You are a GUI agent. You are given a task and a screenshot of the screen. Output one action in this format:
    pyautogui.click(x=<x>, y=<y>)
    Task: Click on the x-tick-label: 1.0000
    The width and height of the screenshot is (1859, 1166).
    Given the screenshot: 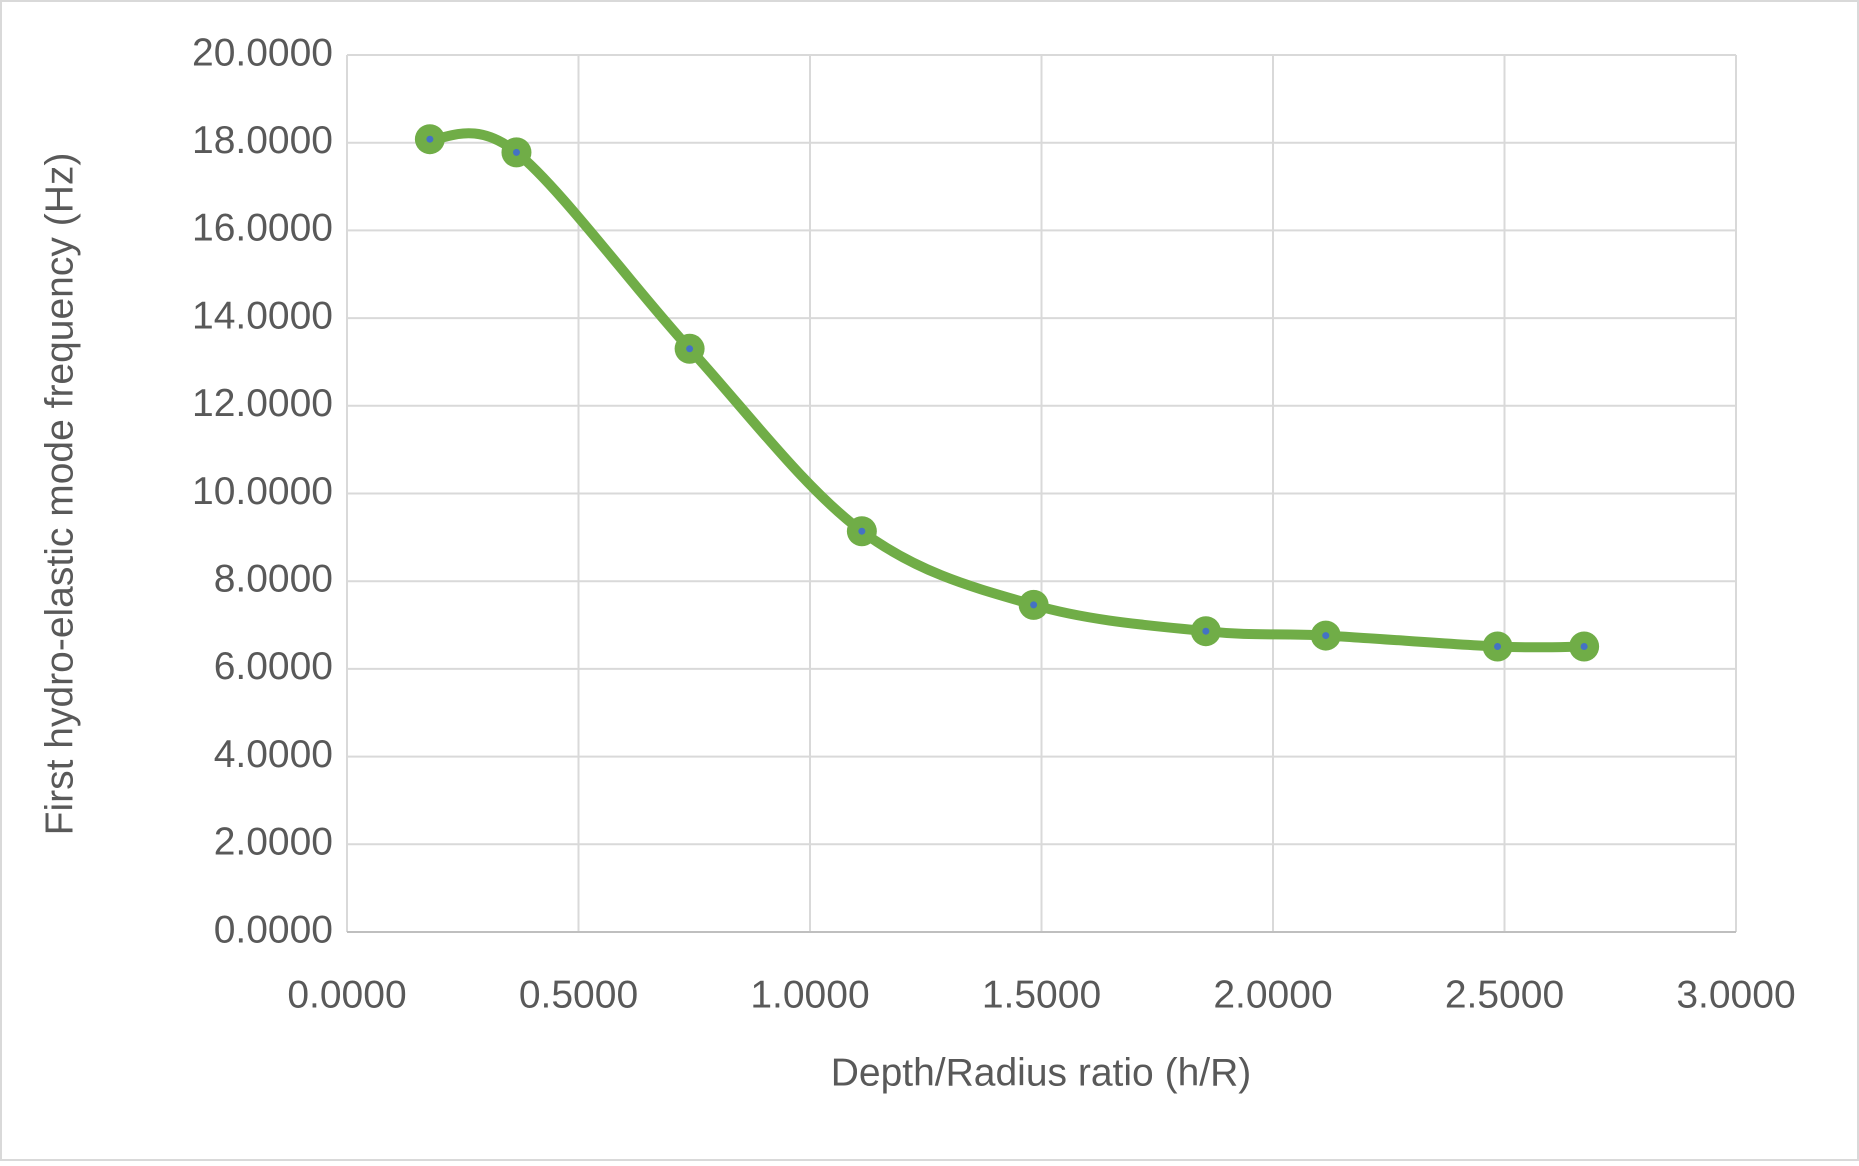 What is the action you would take?
    pyautogui.click(x=809, y=994)
    